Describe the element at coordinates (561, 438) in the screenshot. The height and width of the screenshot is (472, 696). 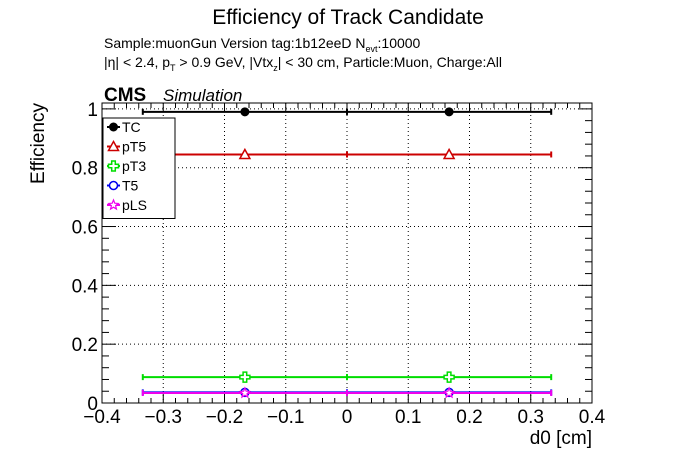
I see `x-axis-label: d0 [cm]` at that location.